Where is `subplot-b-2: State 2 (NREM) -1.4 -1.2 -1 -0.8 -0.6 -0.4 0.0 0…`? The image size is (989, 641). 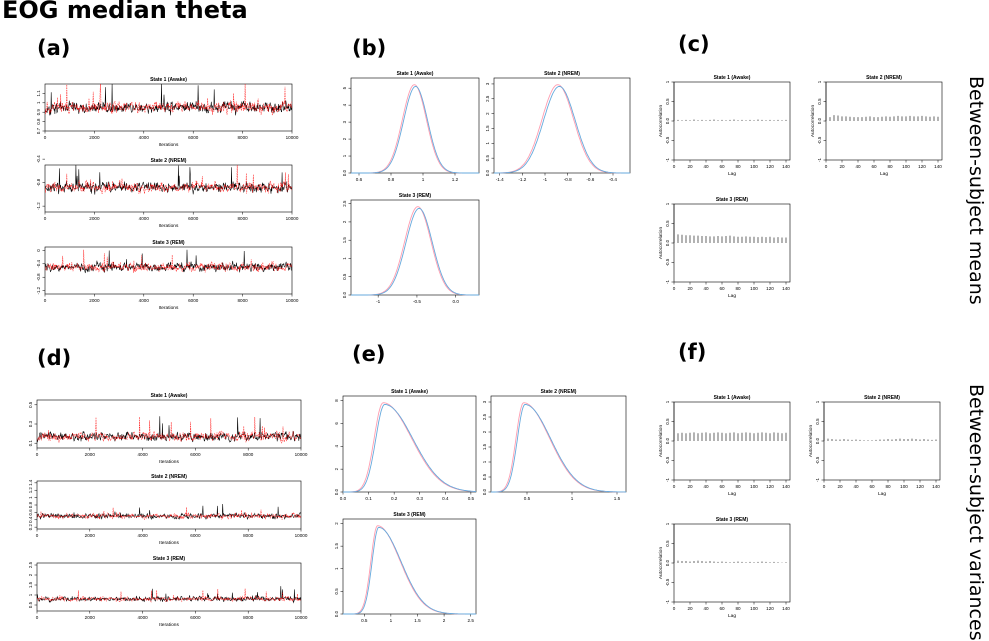
subplot-b-2: State 2 (NREM) -1.4 -1.2 -1 -0.8 -0.6 -0.4 0.0 0… is located at coordinates (558, 126).